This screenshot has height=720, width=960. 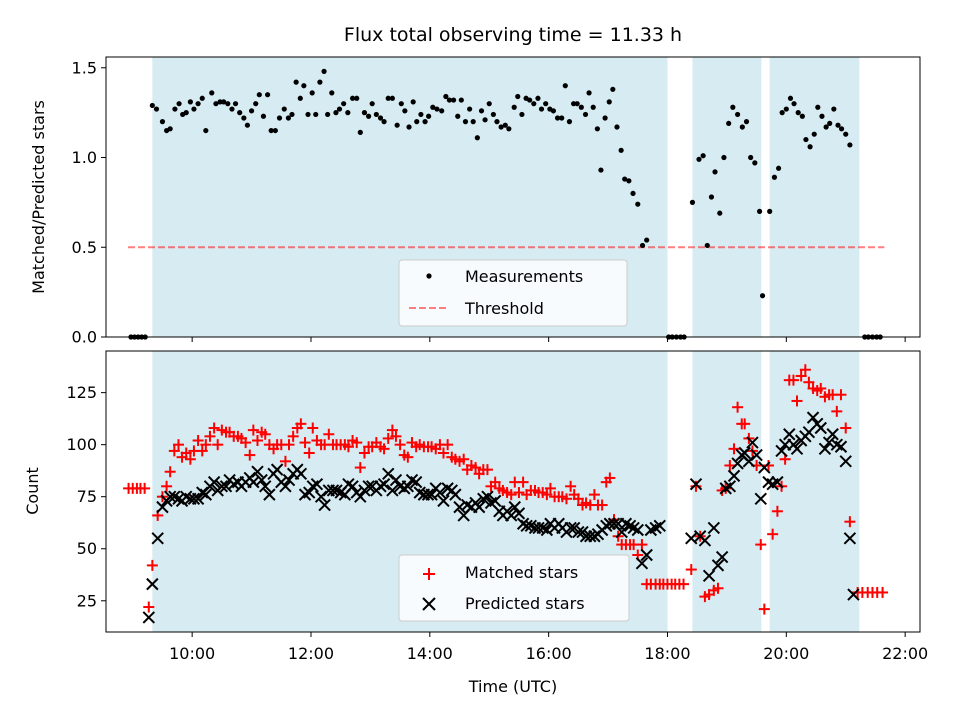 What do you see at coordinates (513, 293) in the screenshot?
I see `top-legend: Measurements Threshold` at bounding box center [513, 293].